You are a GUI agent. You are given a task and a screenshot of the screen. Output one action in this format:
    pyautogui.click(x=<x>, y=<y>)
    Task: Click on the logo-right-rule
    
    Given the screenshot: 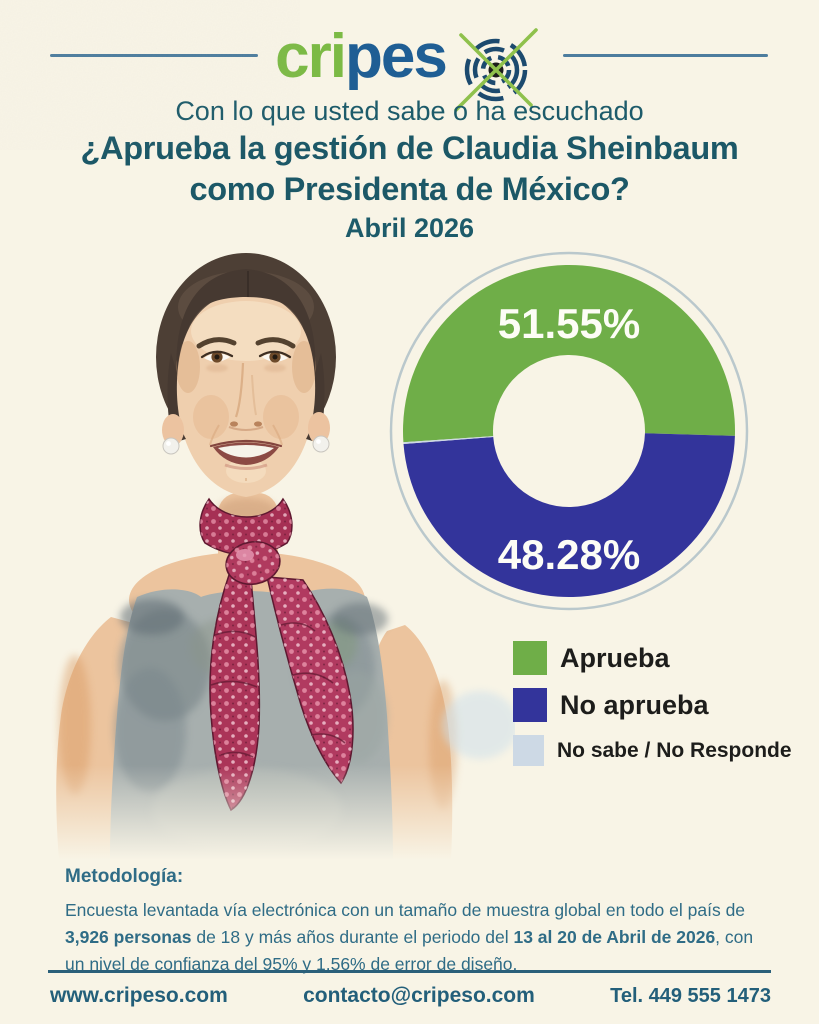 What is the action you would take?
    pyautogui.click(x=665, y=55)
    